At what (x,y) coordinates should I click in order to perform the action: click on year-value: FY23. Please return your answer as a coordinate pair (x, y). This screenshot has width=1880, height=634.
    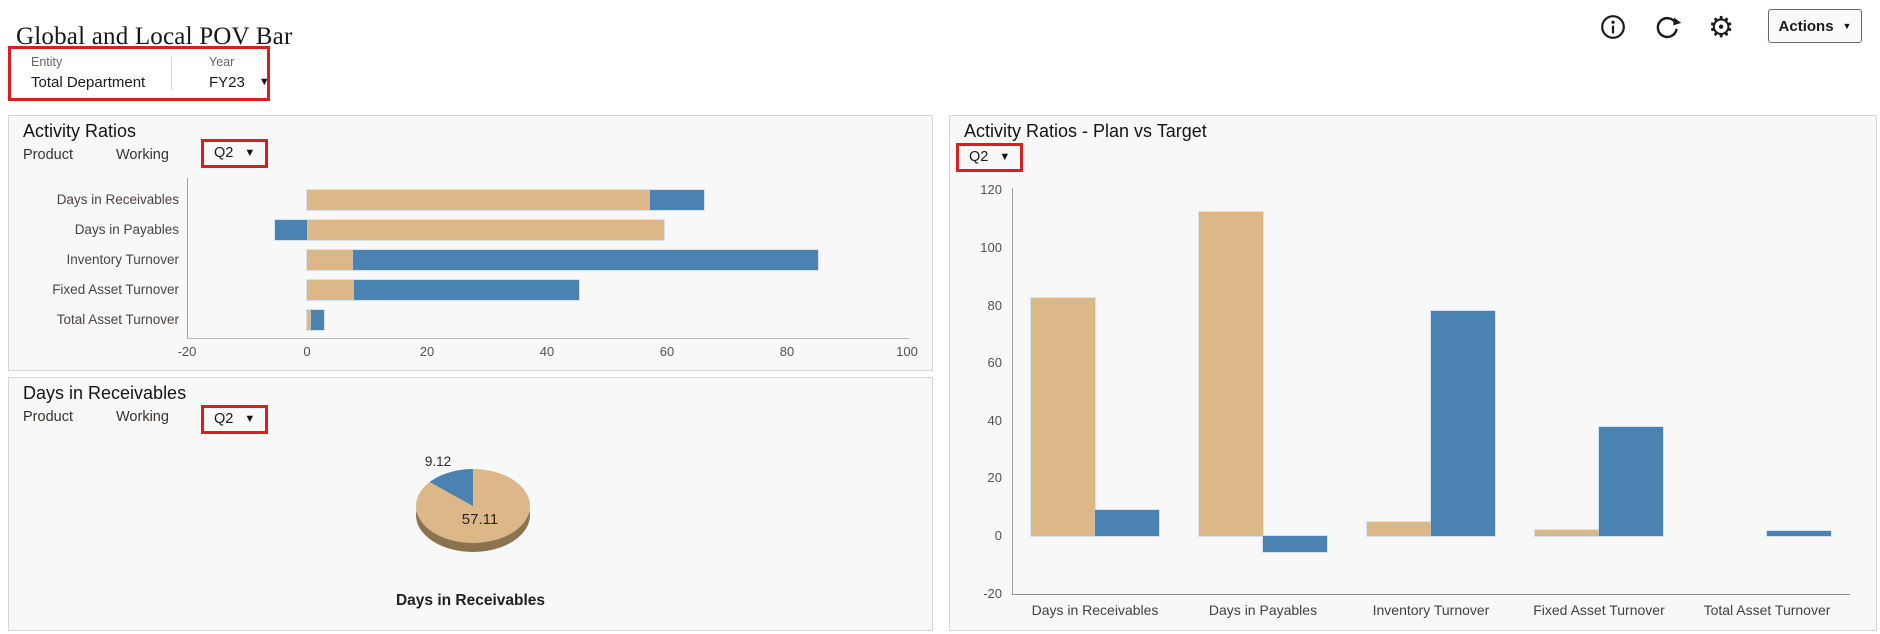
    Looking at the image, I should click on (227, 82).